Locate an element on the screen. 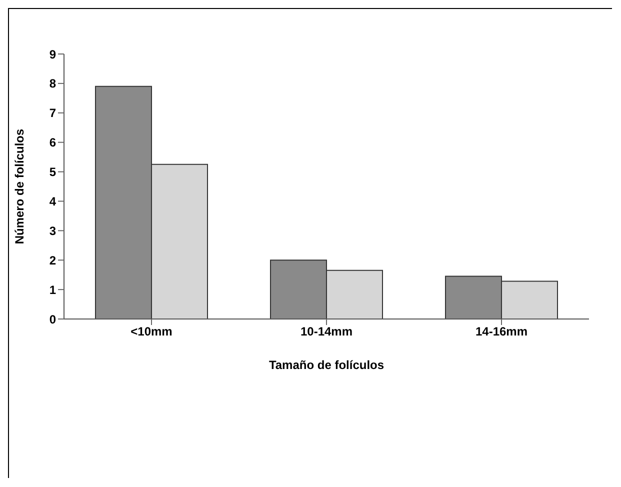 The width and height of the screenshot is (621, 487). y-tick-label: 0 is located at coordinates (52, 319).